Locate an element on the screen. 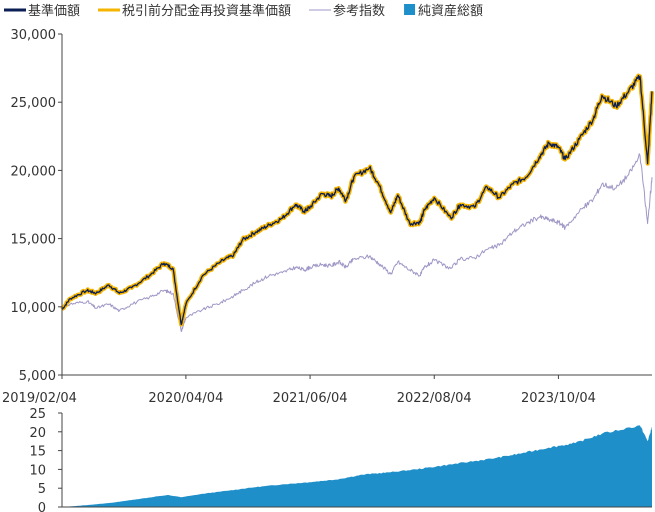 The height and width of the screenshot is (512, 655). x-tick-label: 2020/04/04 is located at coordinates (185, 398).